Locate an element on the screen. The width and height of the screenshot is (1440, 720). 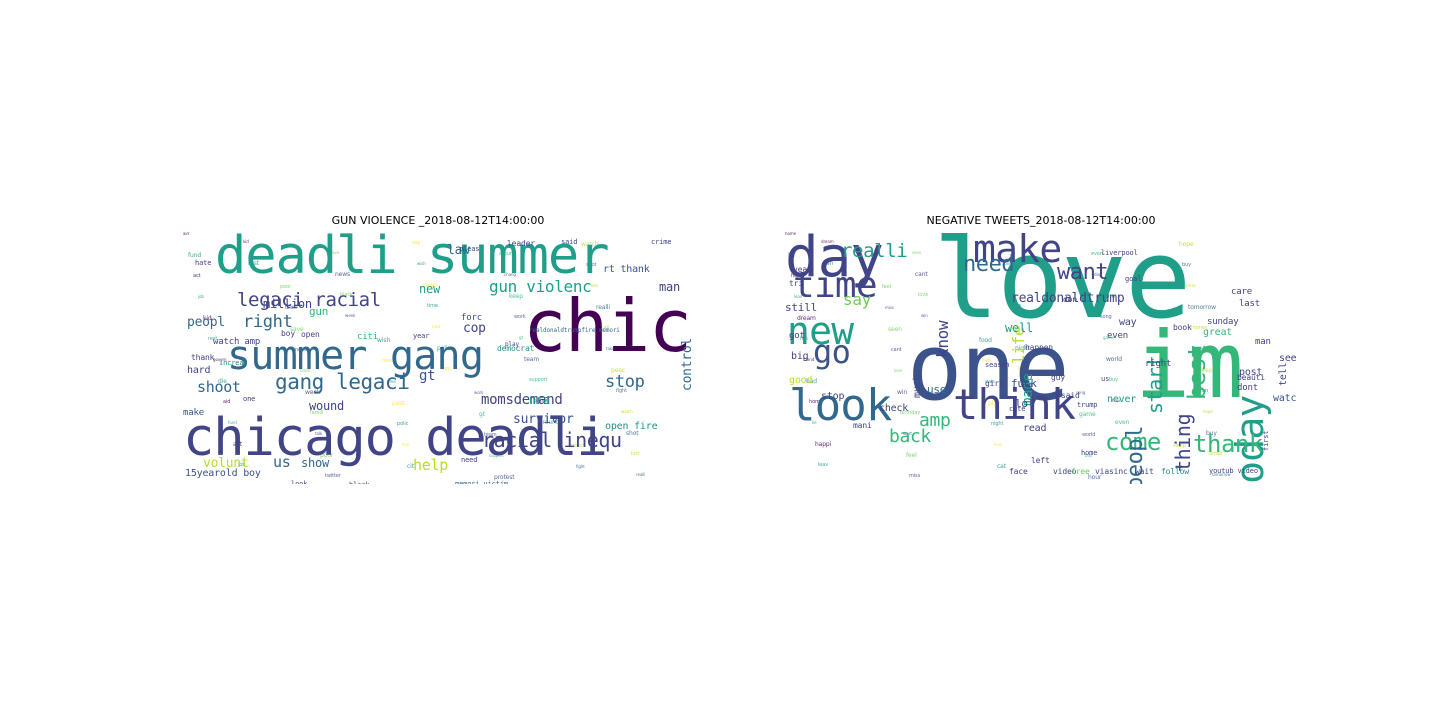
wordcloud-word: liverpool is located at coordinates (1119, 253).